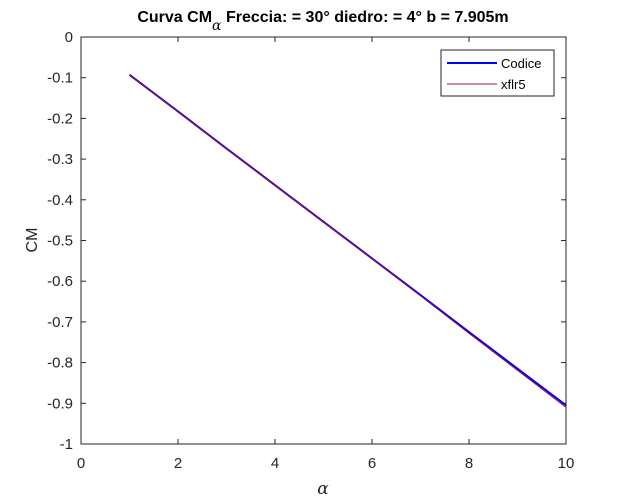  I want to click on y-tick-label: -0.6, so click(60, 281).